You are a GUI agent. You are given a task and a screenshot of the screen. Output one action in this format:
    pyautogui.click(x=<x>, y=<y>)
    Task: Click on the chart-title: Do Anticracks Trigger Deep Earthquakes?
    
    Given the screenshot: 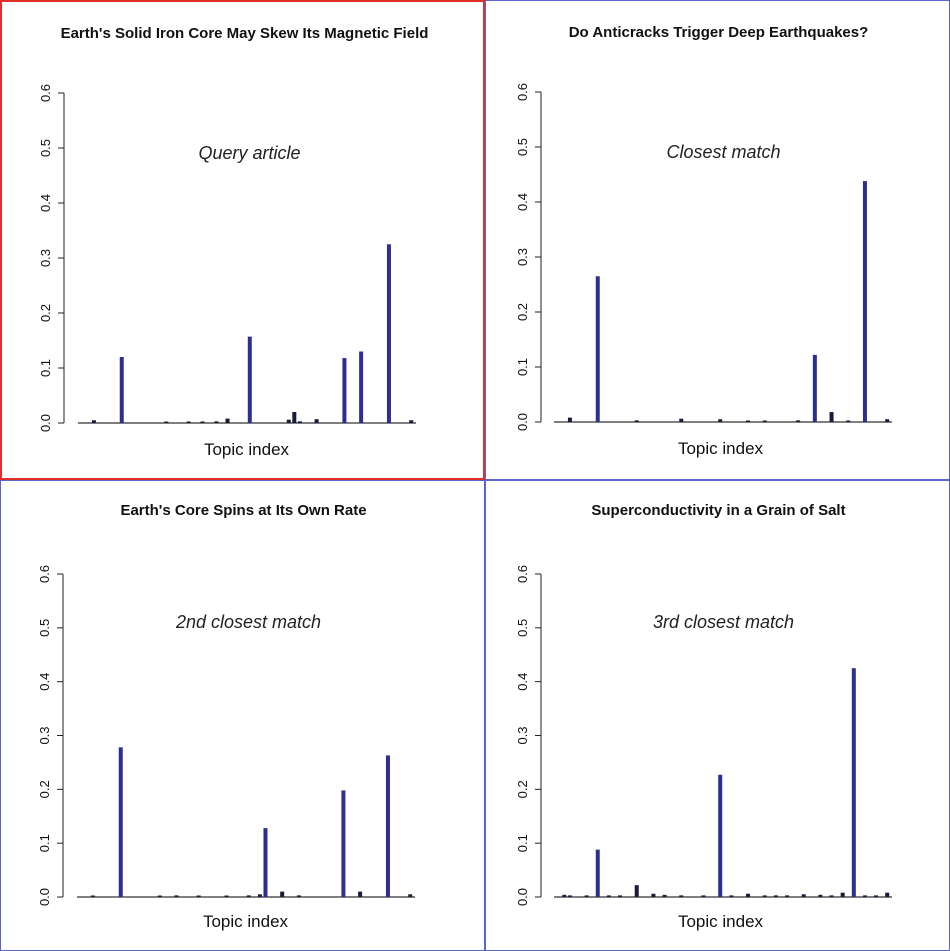 What is the action you would take?
    pyautogui.click(x=719, y=32)
    